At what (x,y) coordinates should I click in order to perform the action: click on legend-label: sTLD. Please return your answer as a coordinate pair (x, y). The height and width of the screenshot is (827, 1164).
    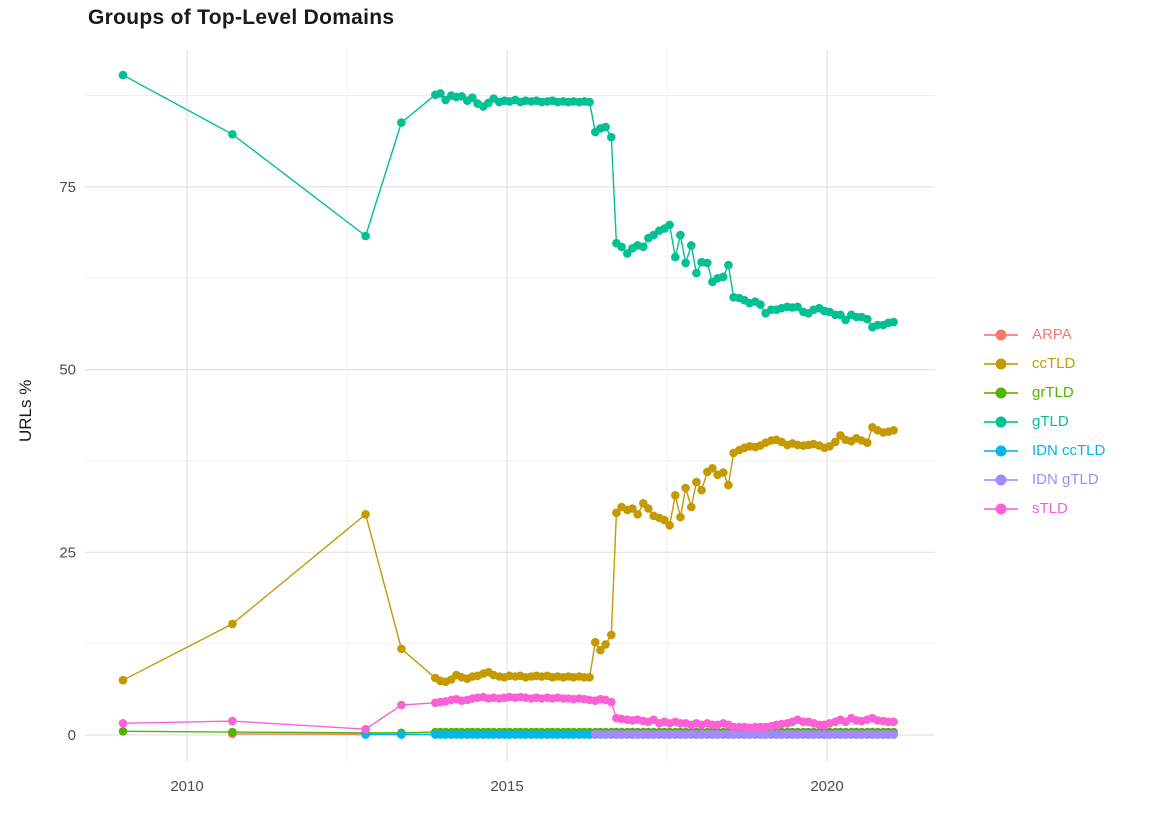
    Looking at the image, I should click on (1050, 508).